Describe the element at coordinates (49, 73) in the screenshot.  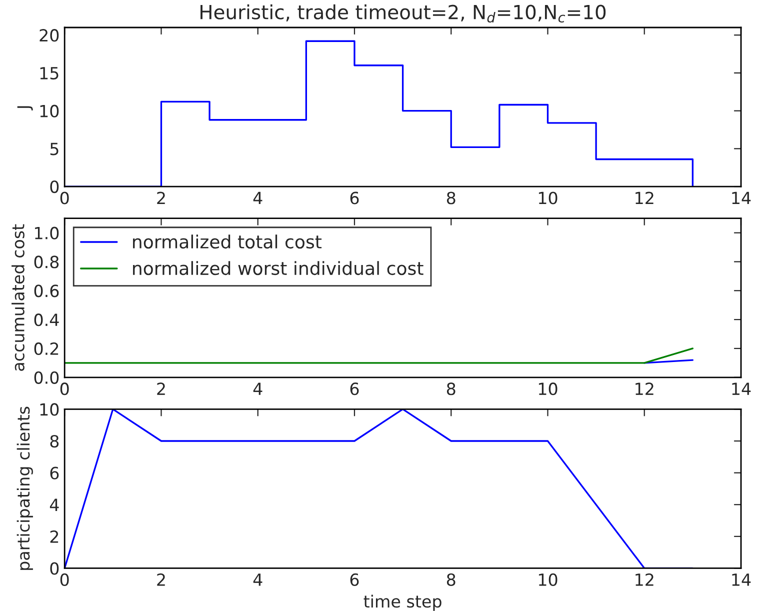
I see `y-tick-label: 15` at that location.